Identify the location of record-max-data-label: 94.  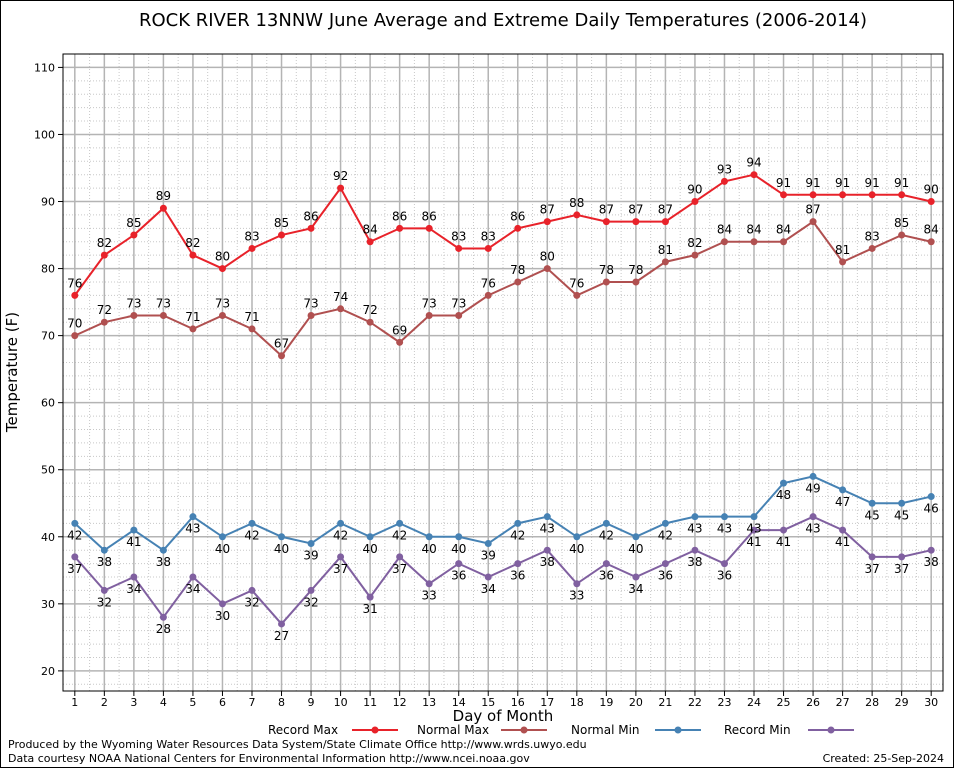
(753, 163).